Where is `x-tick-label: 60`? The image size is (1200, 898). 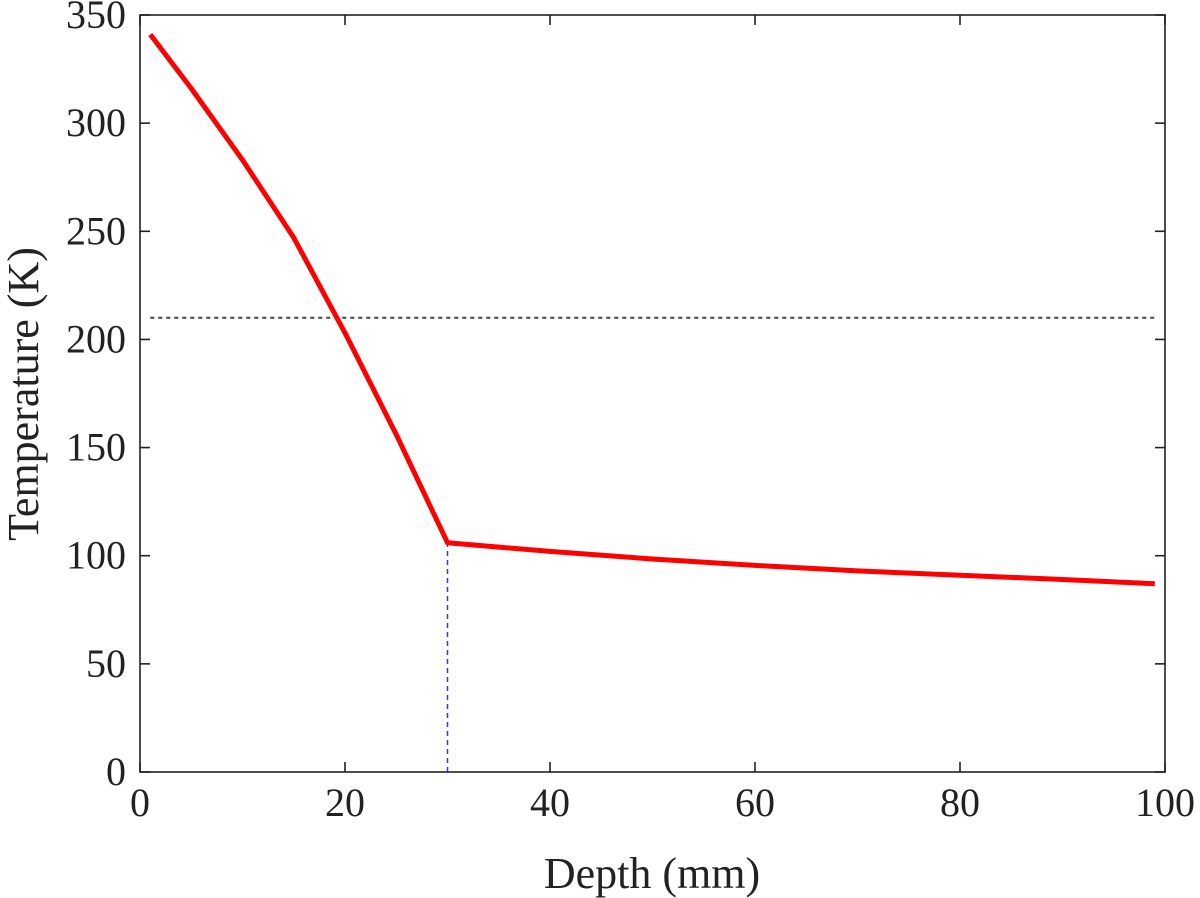 x-tick-label: 60 is located at coordinates (755, 802).